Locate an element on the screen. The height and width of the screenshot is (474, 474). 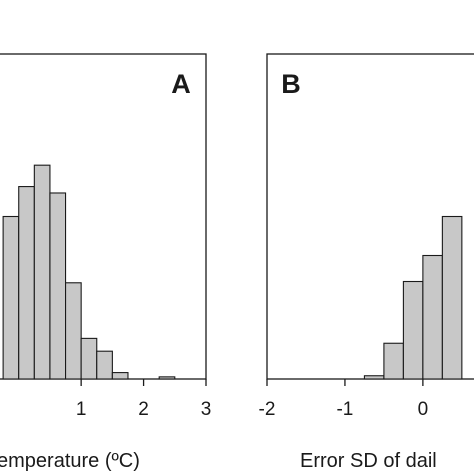
panel-b-x-tick-label: 0 is located at coordinates (423, 409).